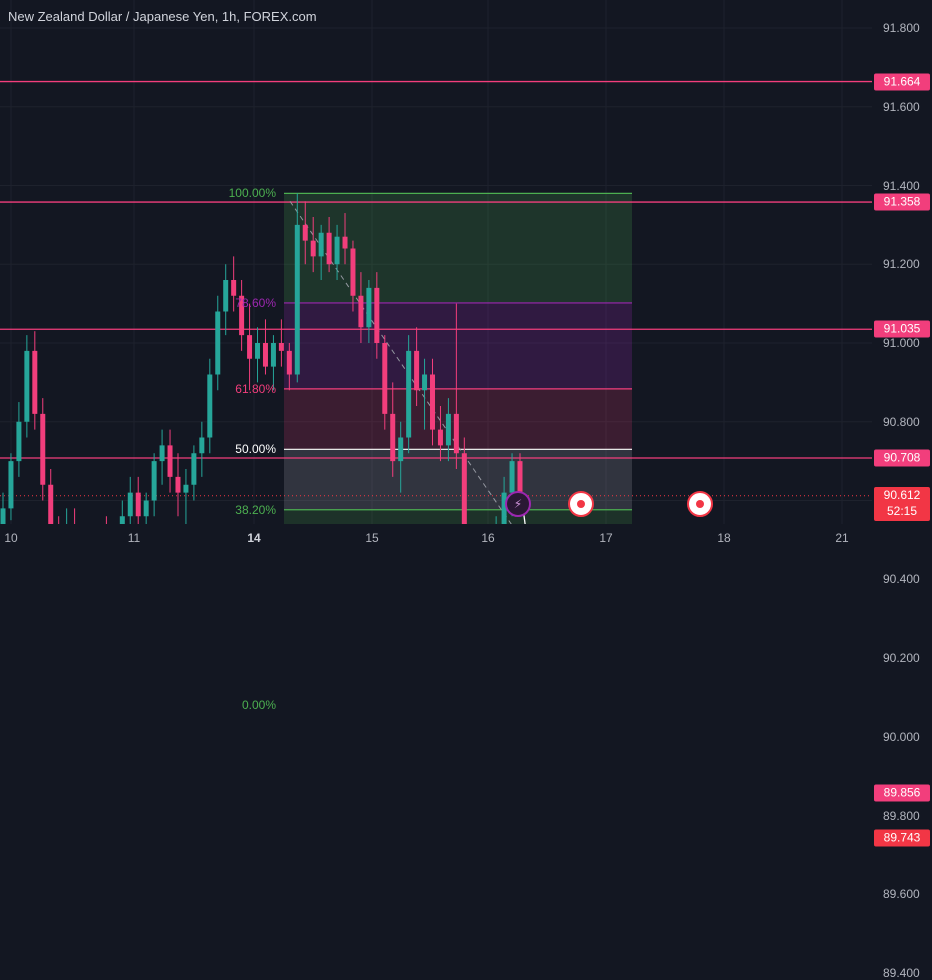  Describe the element at coordinates (255, 302) in the screenshot. I see `fib-level-label: 78.60%` at that location.